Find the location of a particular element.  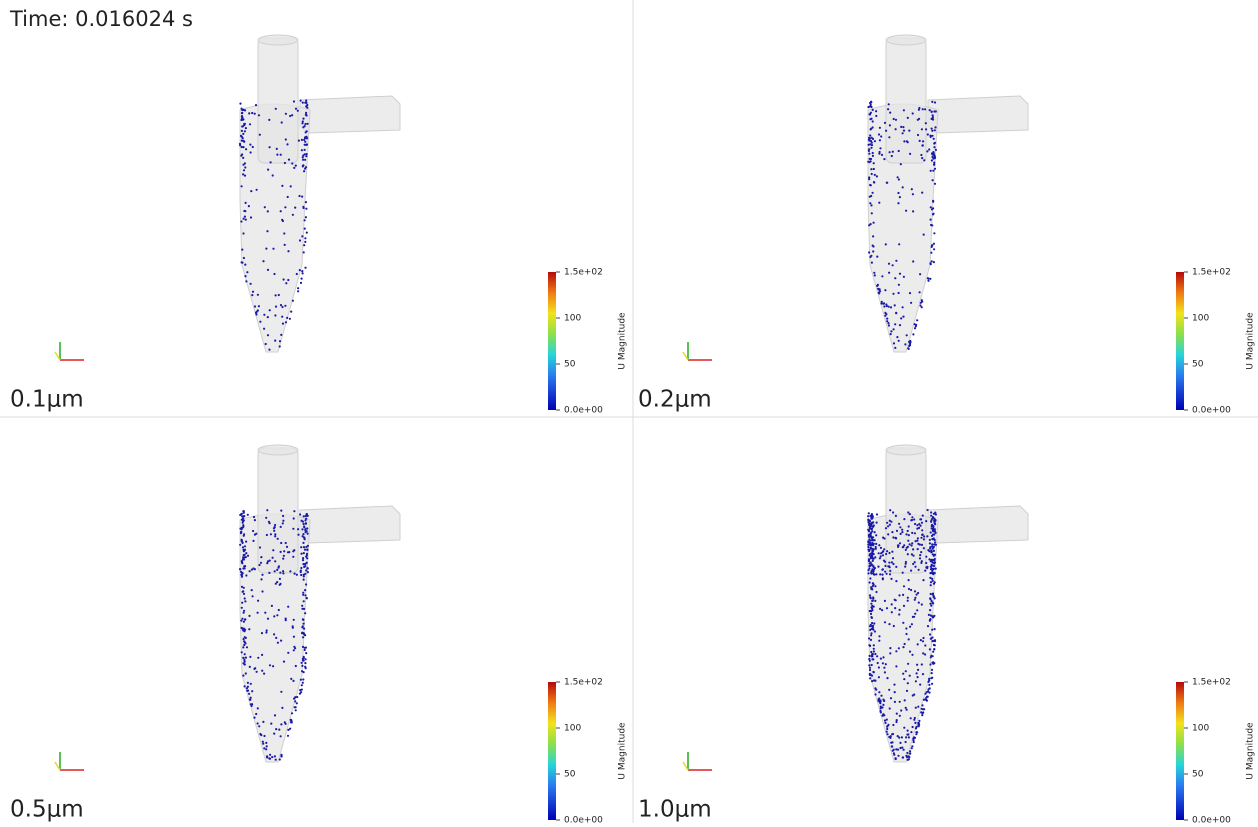

panel-label: 0.2μm is located at coordinates (675, 400).